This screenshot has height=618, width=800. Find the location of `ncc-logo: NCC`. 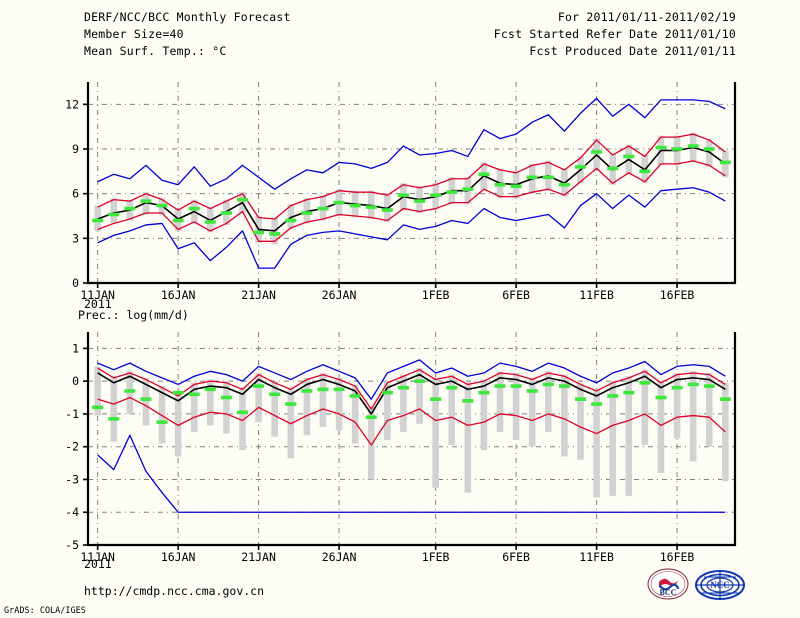

ncc-logo: NCC is located at coordinates (720, 585).